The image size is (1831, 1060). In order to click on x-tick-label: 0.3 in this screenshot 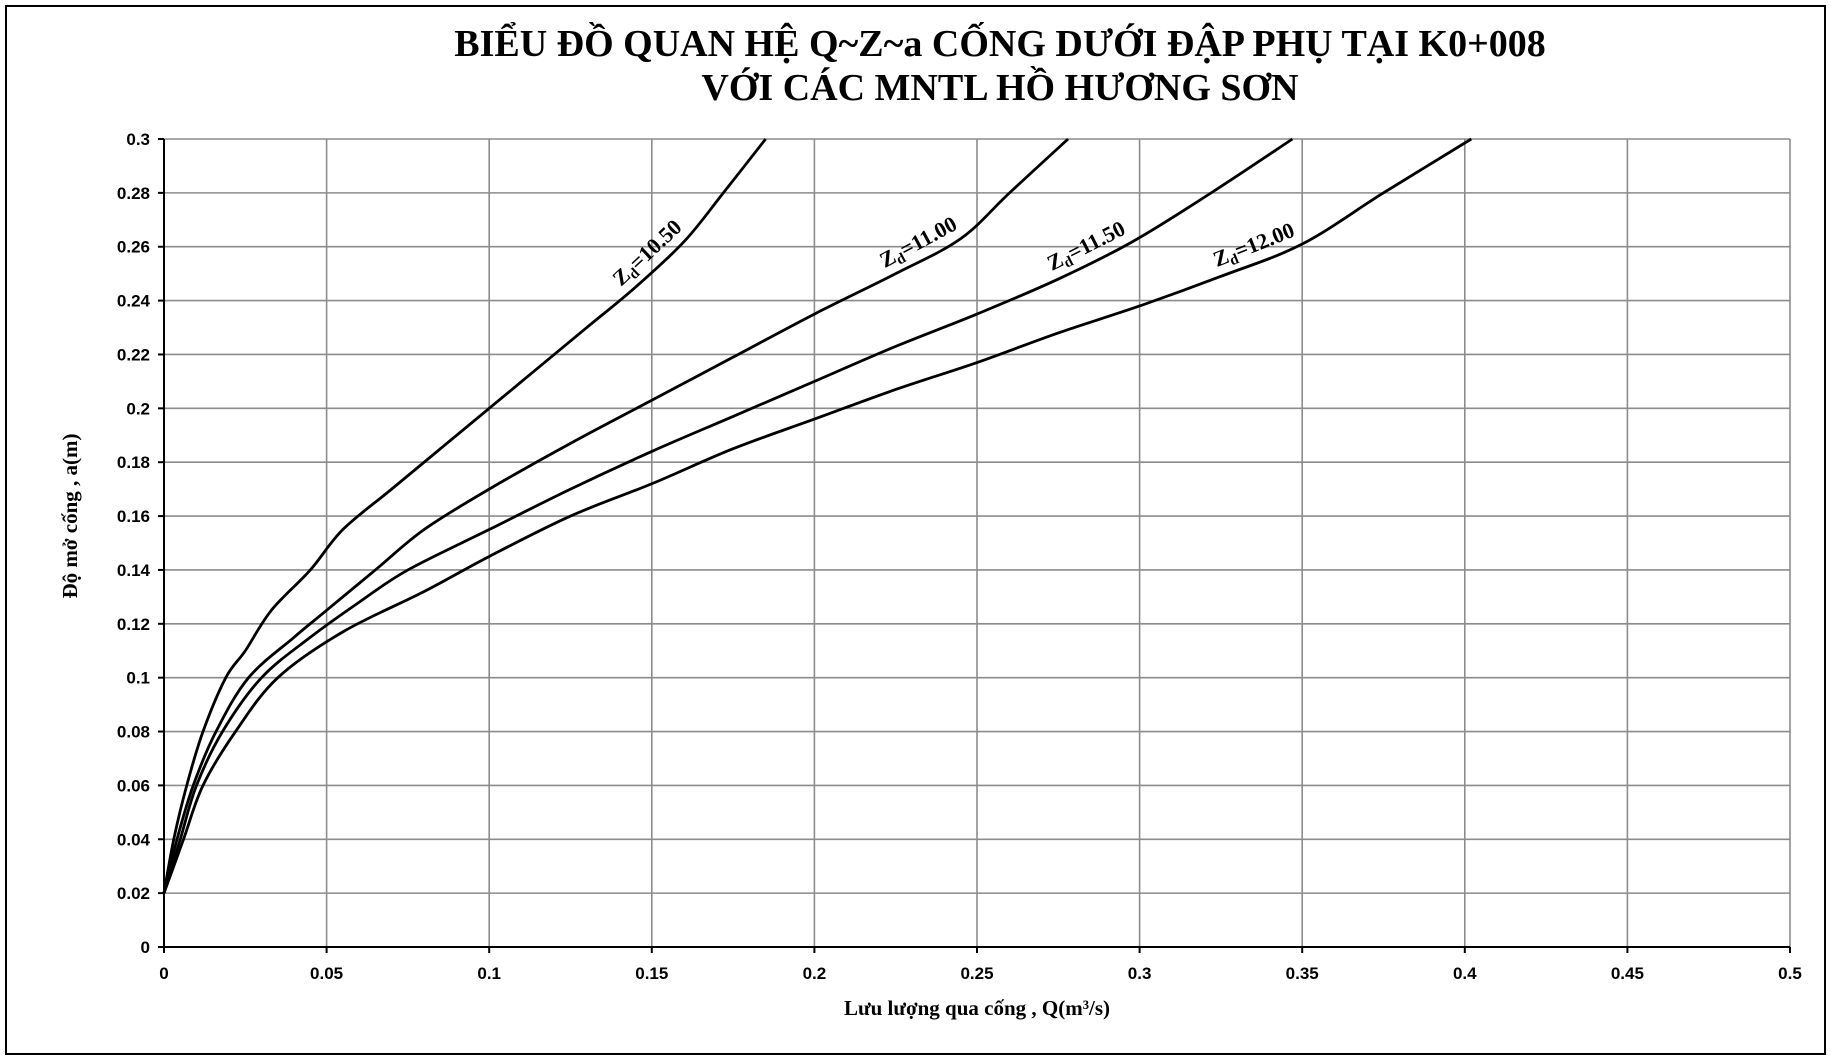, I will do `click(1140, 973)`.